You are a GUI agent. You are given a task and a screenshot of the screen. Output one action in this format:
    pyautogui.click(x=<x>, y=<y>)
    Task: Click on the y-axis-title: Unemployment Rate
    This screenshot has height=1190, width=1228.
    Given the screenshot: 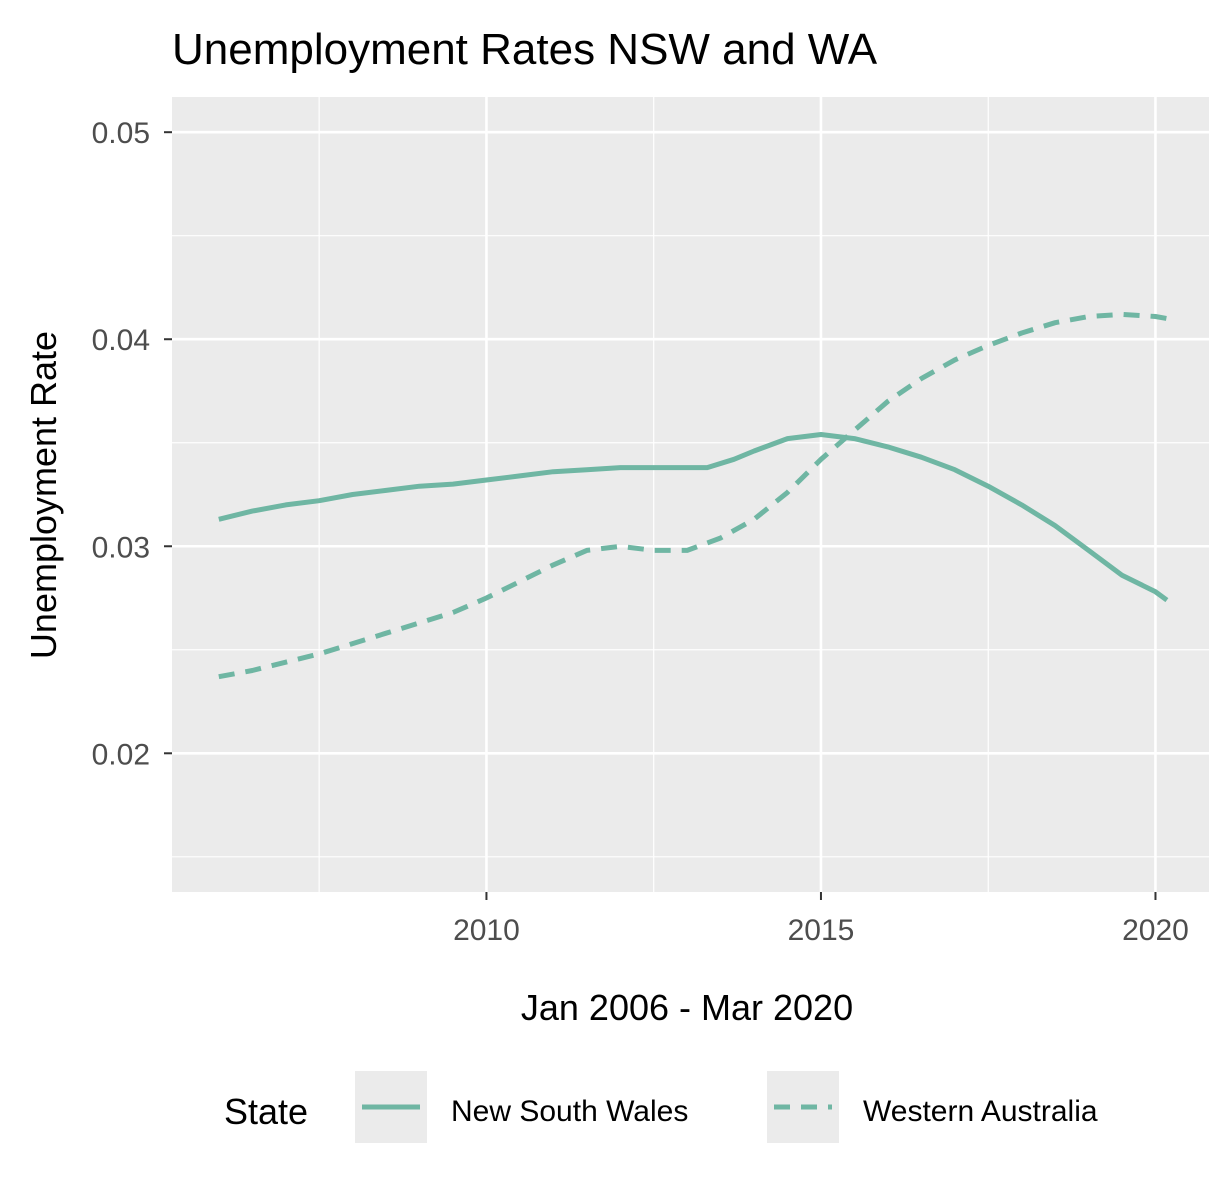 What is the action you would take?
    pyautogui.click(x=43, y=495)
    